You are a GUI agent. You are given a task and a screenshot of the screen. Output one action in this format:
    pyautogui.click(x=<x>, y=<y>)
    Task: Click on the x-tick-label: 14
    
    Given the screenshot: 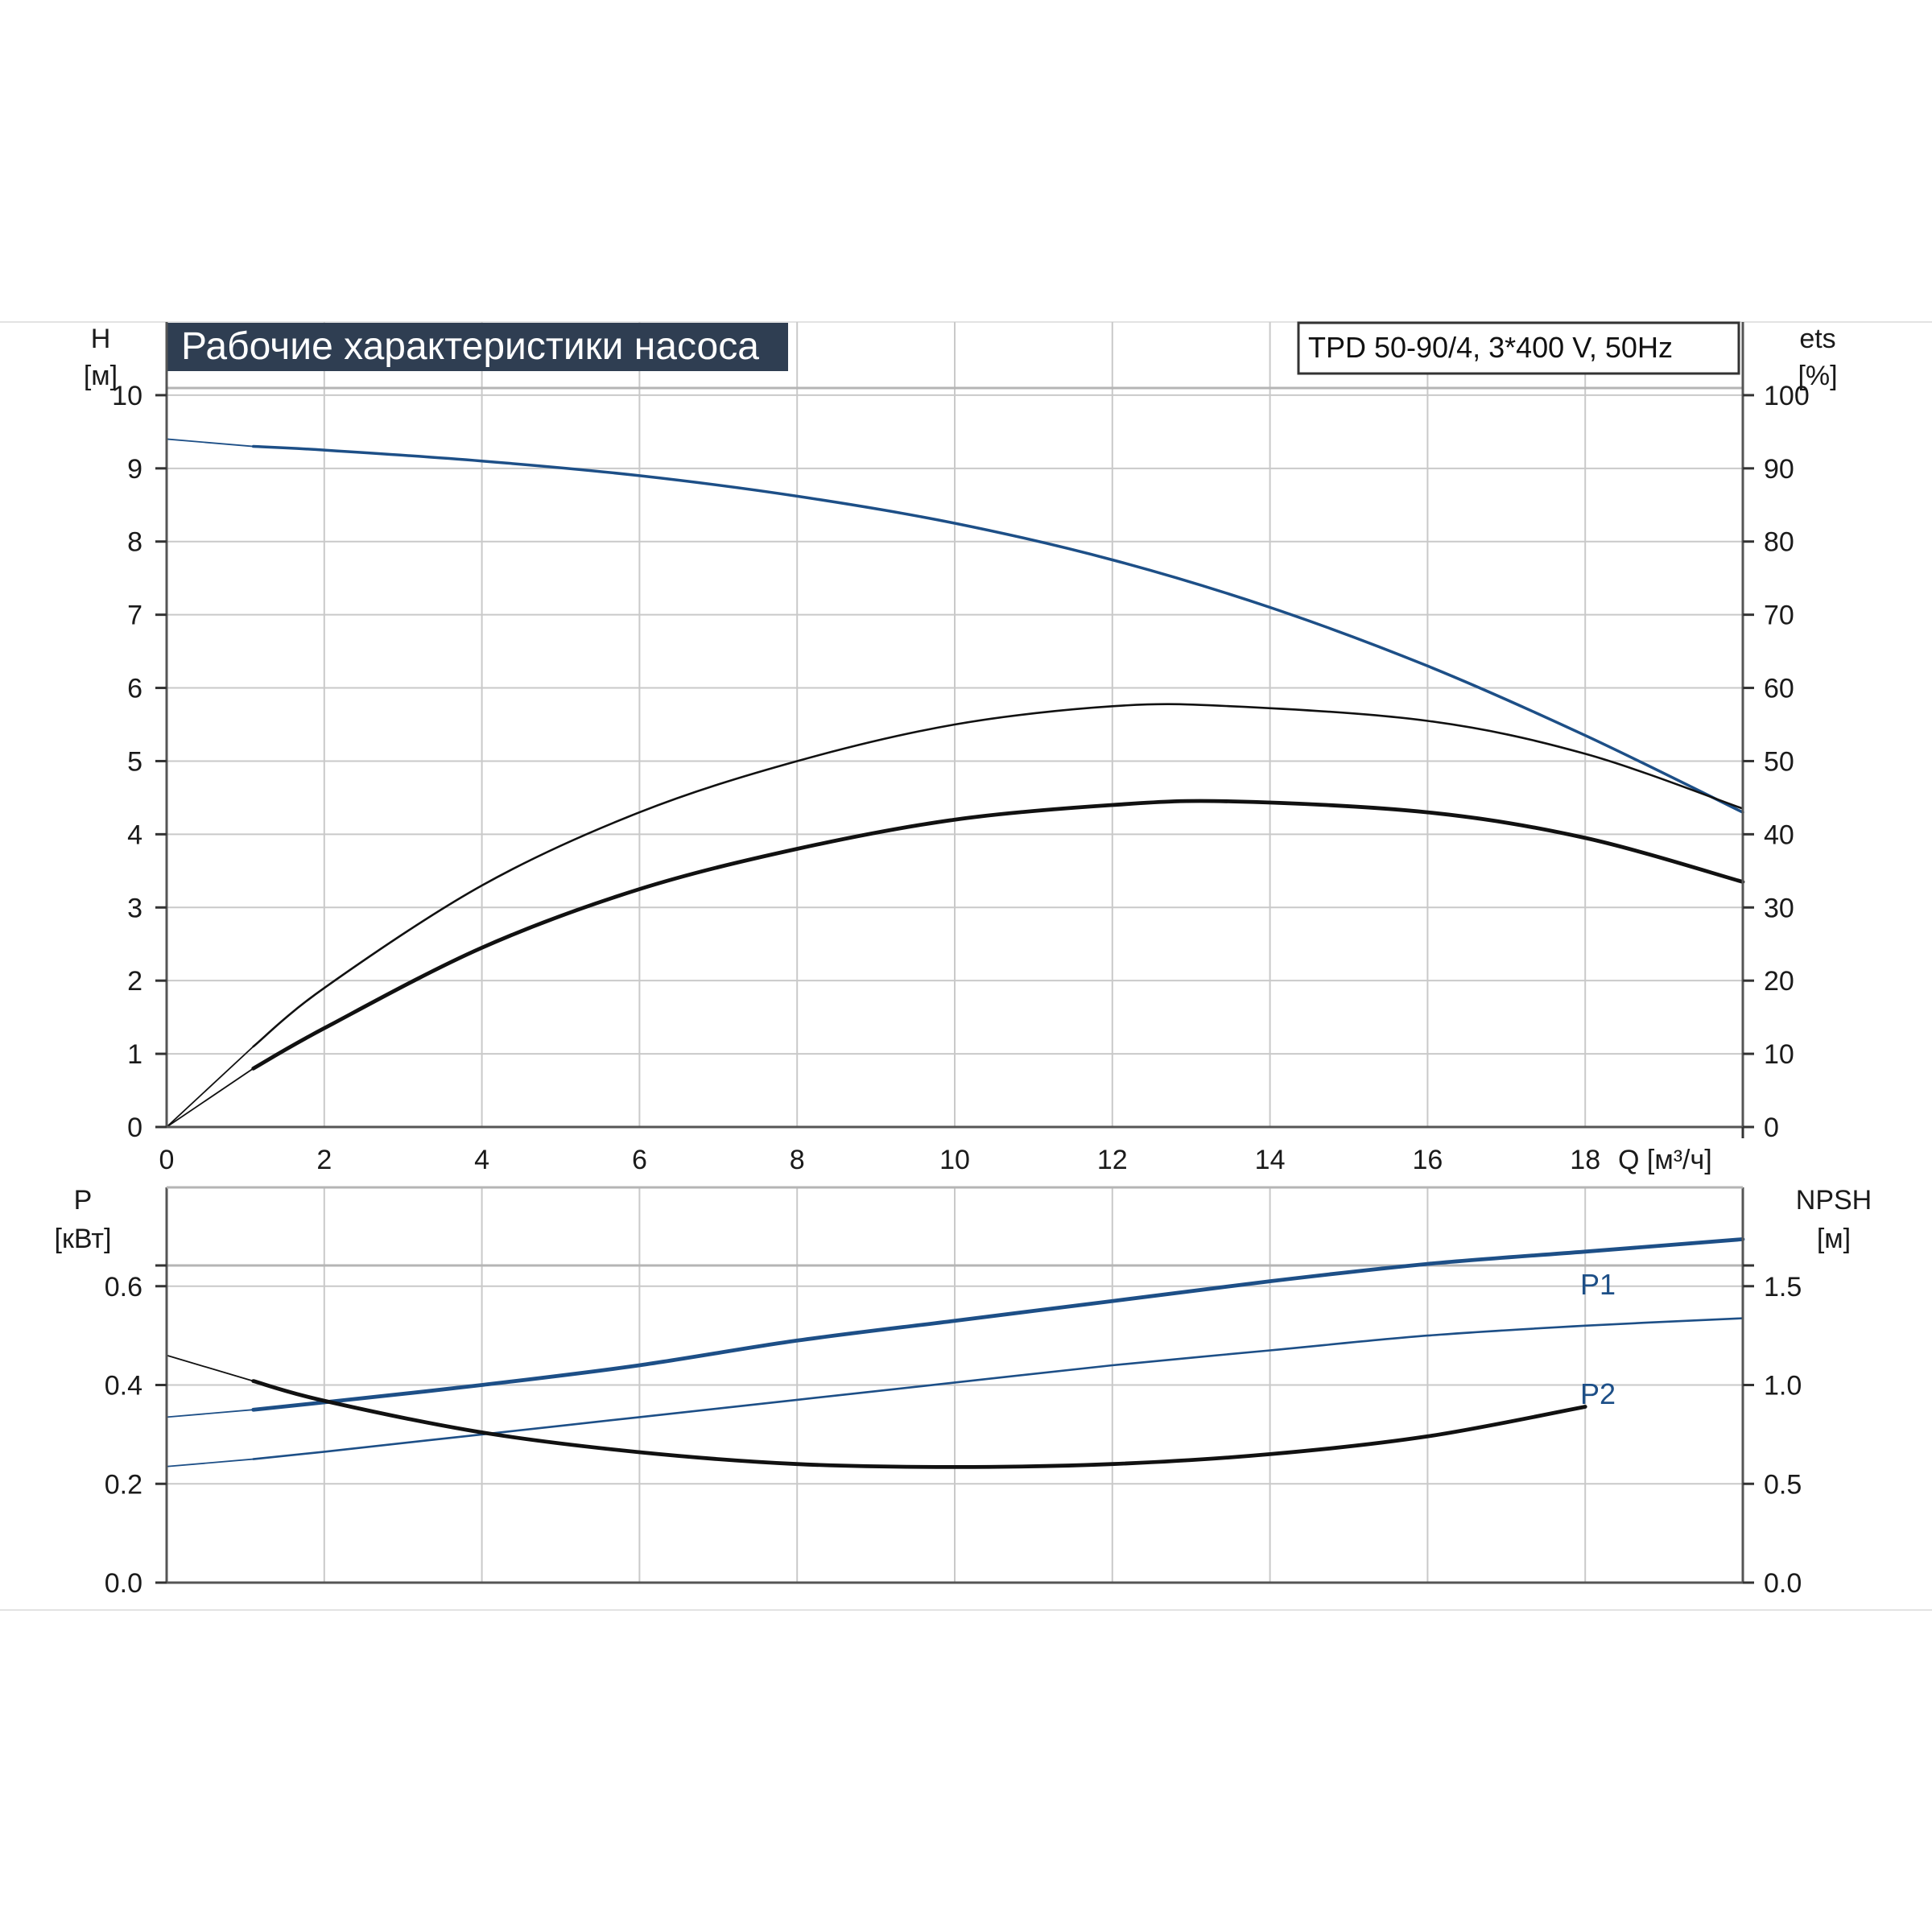 What is the action you would take?
    pyautogui.click(x=1270, y=1160)
    